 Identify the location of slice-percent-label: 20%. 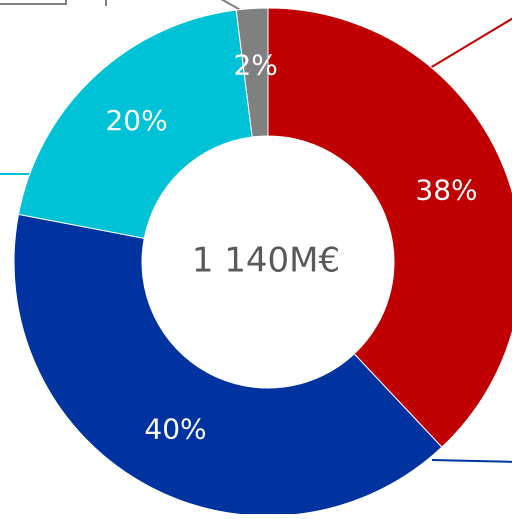
(136, 120).